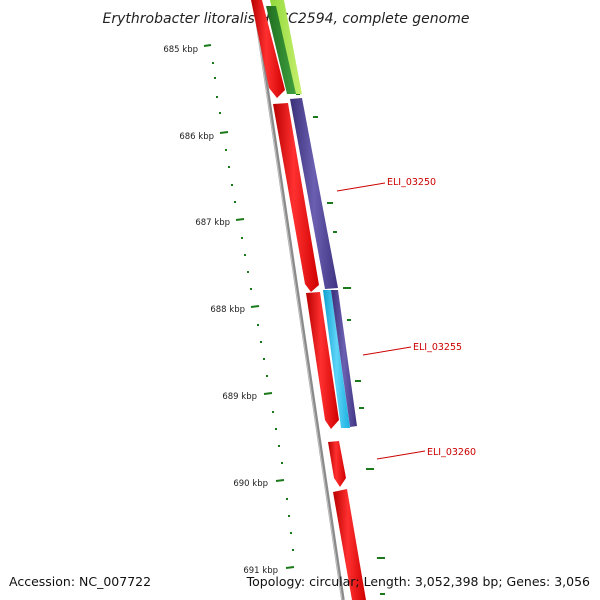 This screenshot has width=600, height=600. Describe the element at coordinates (281, 50) in the screenshot. I see `gene-block-dark-green` at that location.